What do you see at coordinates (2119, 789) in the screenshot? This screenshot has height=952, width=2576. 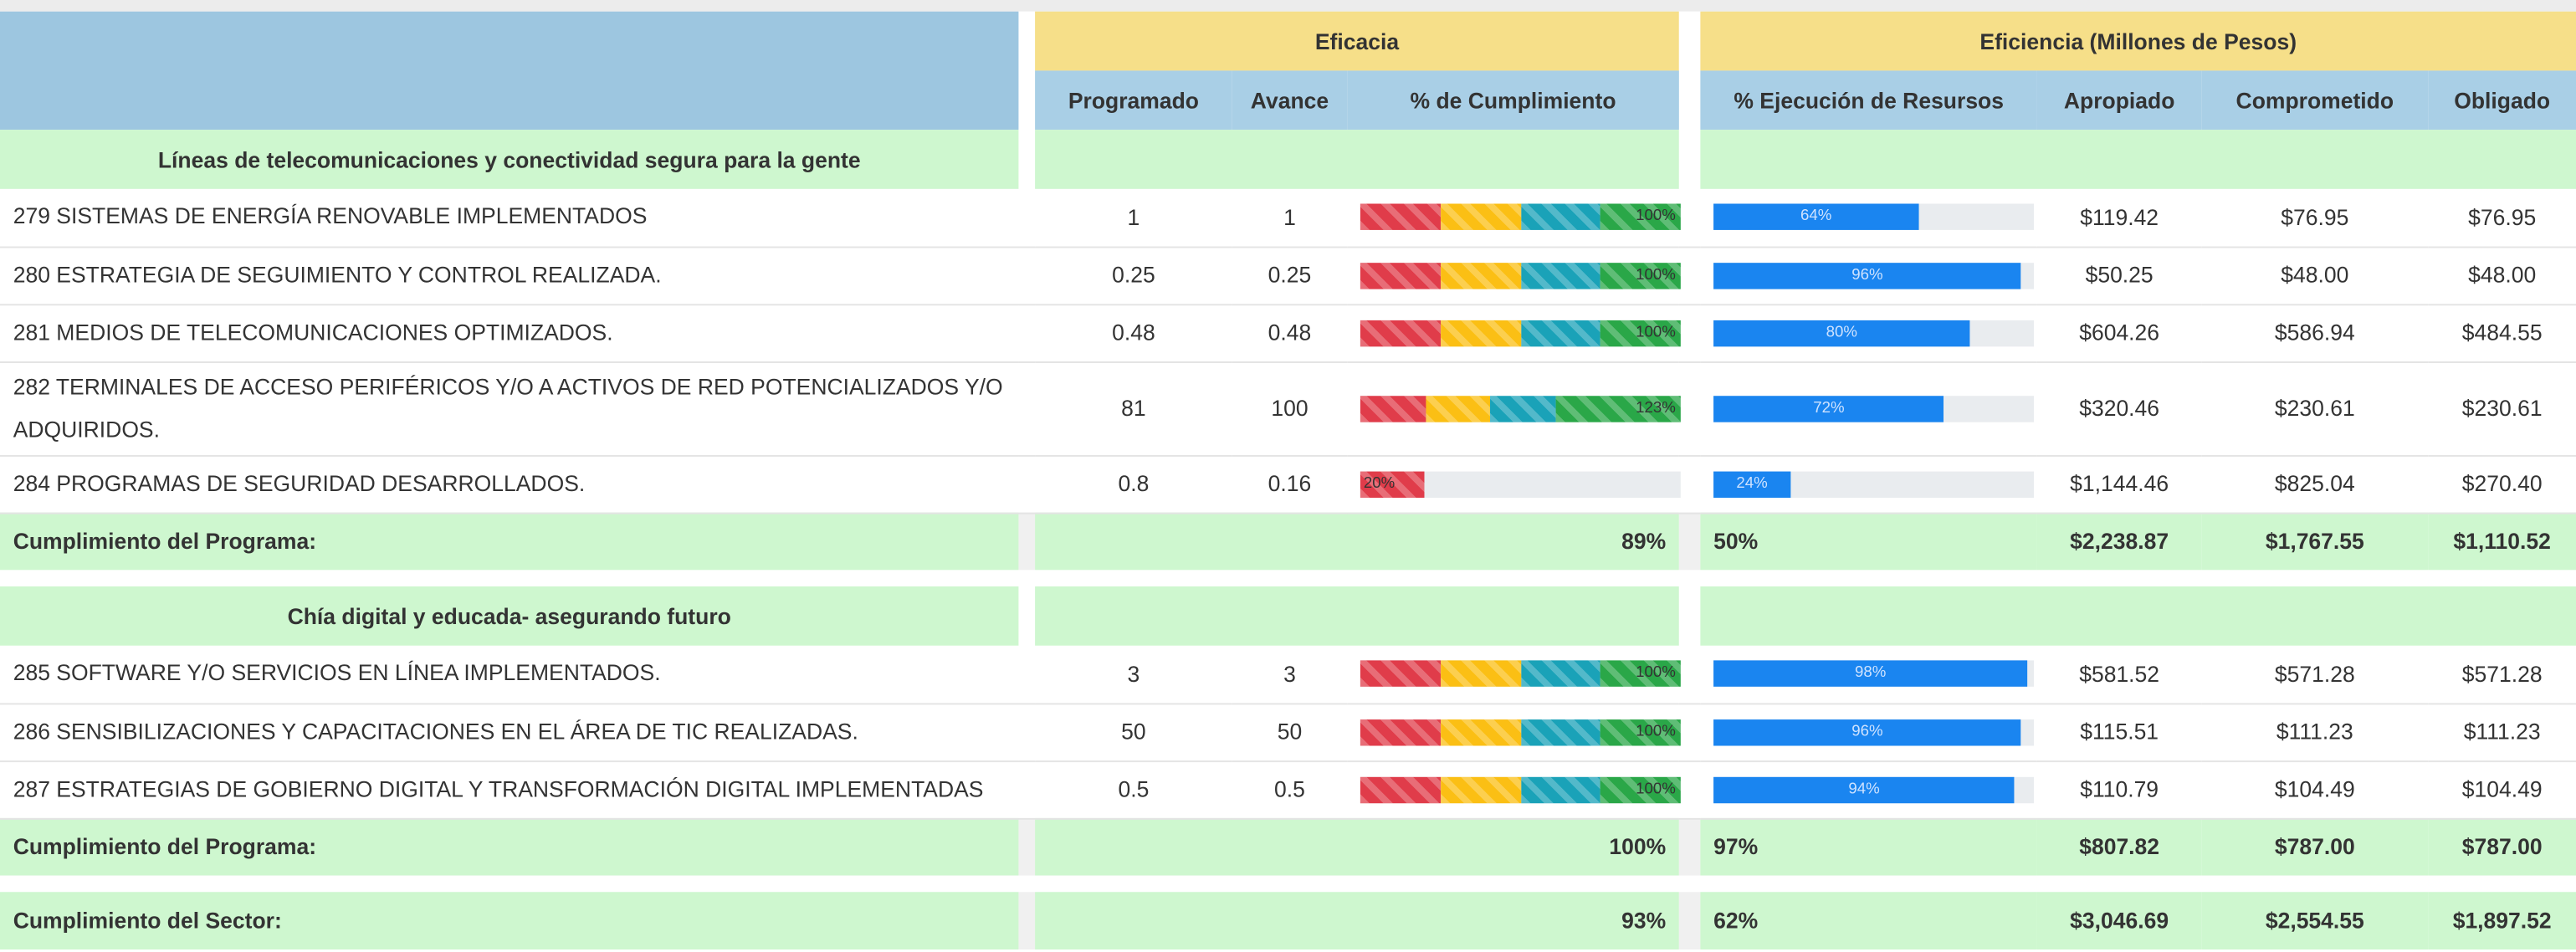 I see `table-cell: $110.79` at bounding box center [2119, 789].